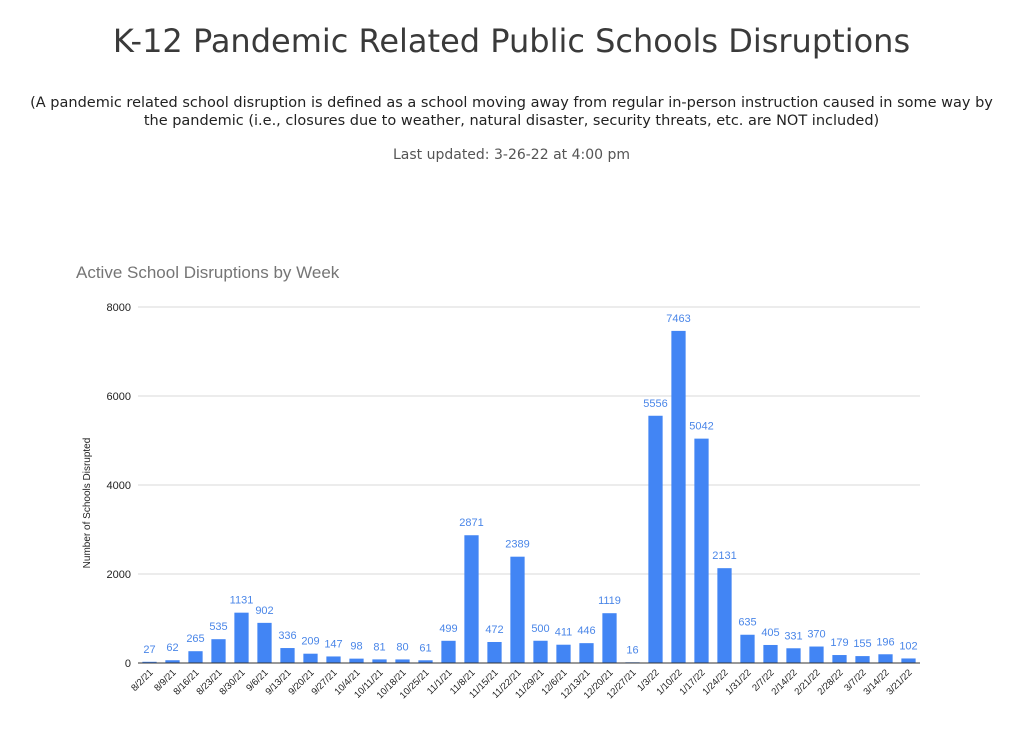 This screenshot has width=1023, height=734. I want to click on data-label: 331, so click(793, 636).